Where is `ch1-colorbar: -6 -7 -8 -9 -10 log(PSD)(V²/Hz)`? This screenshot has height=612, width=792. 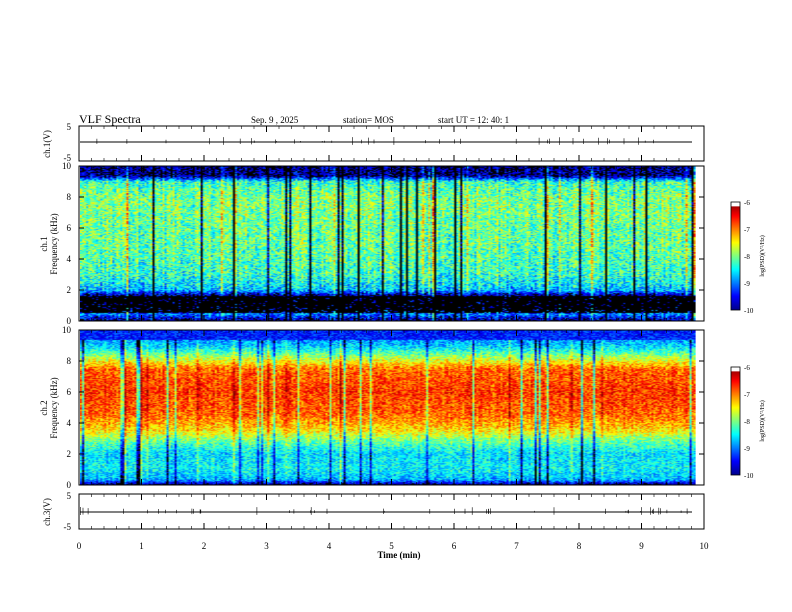
ch1-colorbar: -6 -7 -8 -9 -10 log(PSD)(V²/Hz) is located at coordinates (748, 257).